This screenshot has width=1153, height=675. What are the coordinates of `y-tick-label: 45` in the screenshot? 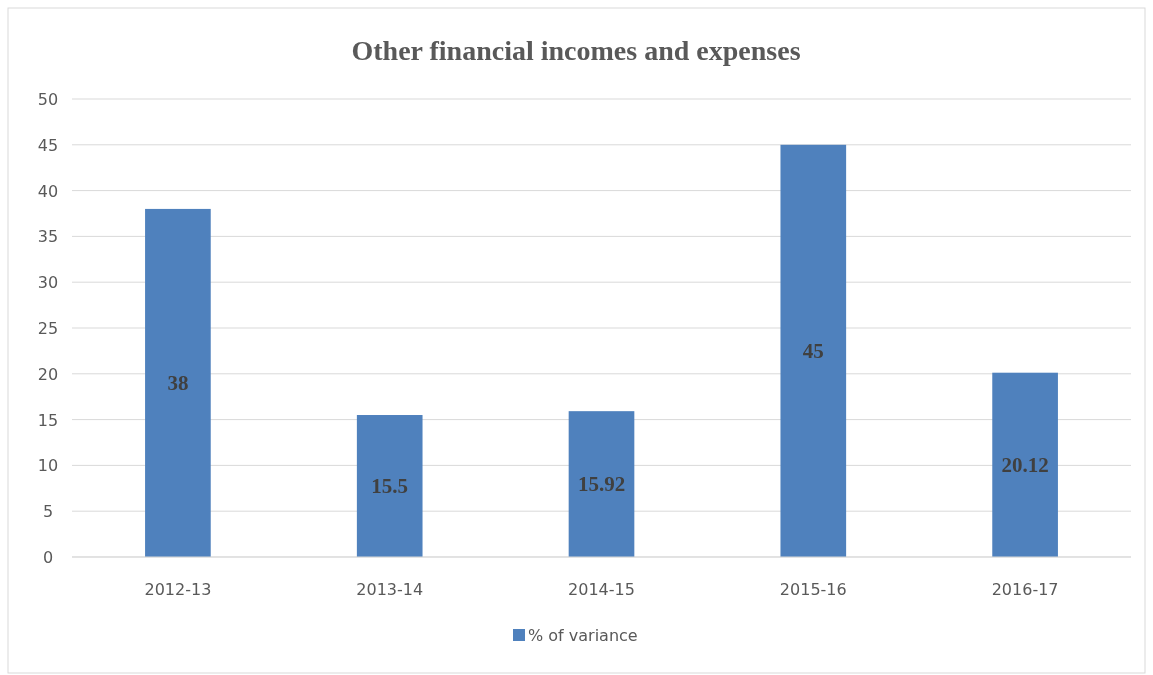 It's located at (48, 145).